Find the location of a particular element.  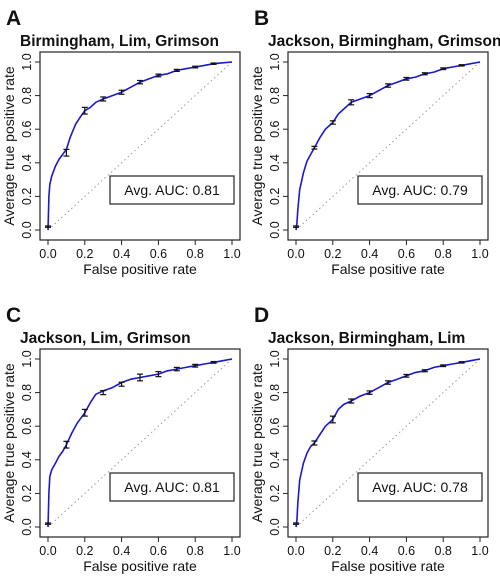

panel-label: C is located at coordinates (13, 315).